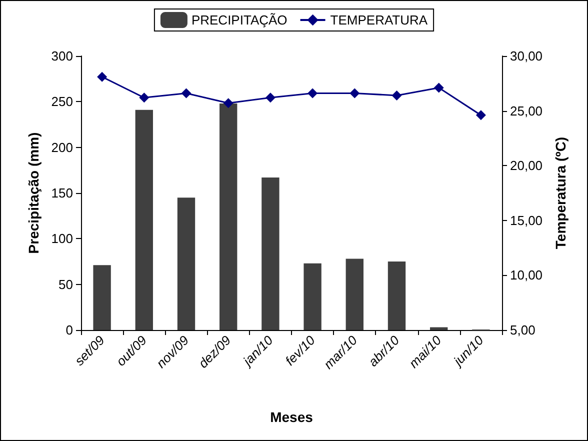 Image resolution: width=588 pixels, height=441 pixels. What do you see at coordinates (526, 166) in the screenshot?
I see `y2-tick-label: 20,00` at bounding box center [526, 166].